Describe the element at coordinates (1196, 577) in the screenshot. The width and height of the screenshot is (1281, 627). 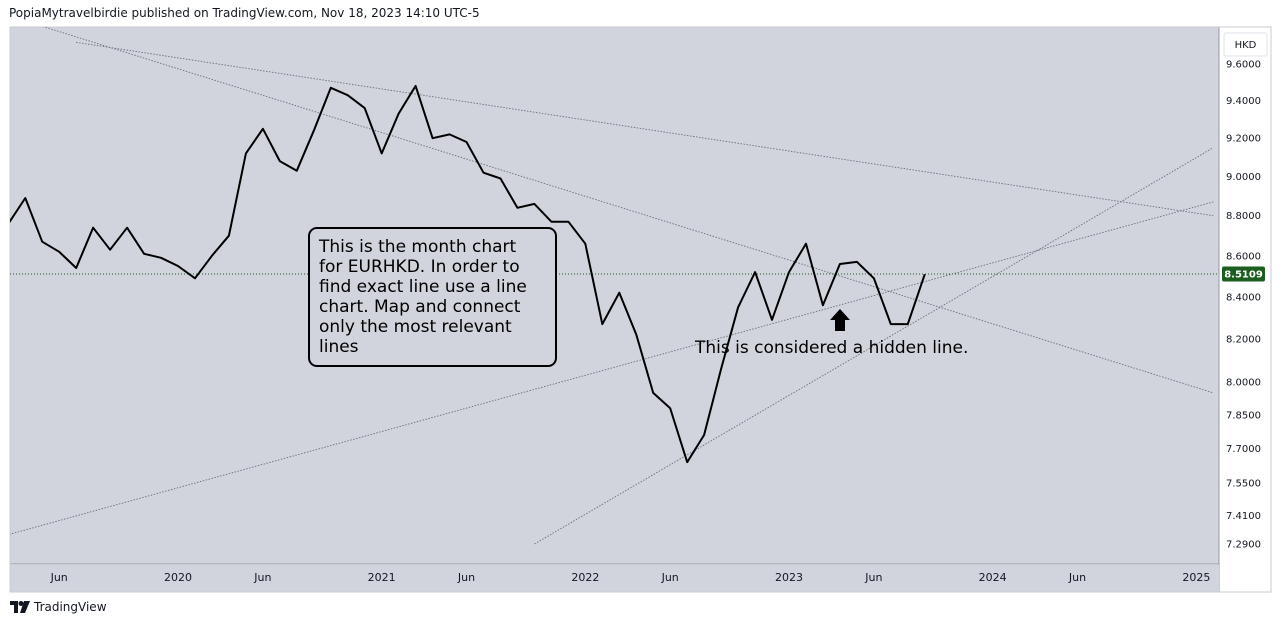
I see `time-tick-label: 2025` at that location.